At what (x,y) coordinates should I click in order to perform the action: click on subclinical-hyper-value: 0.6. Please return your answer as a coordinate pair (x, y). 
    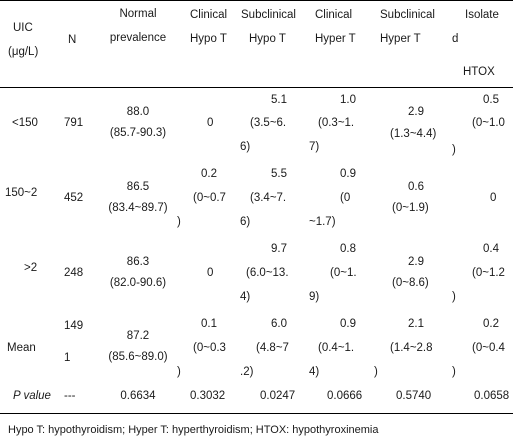
    Looking at the image, I should click on (416, 187).